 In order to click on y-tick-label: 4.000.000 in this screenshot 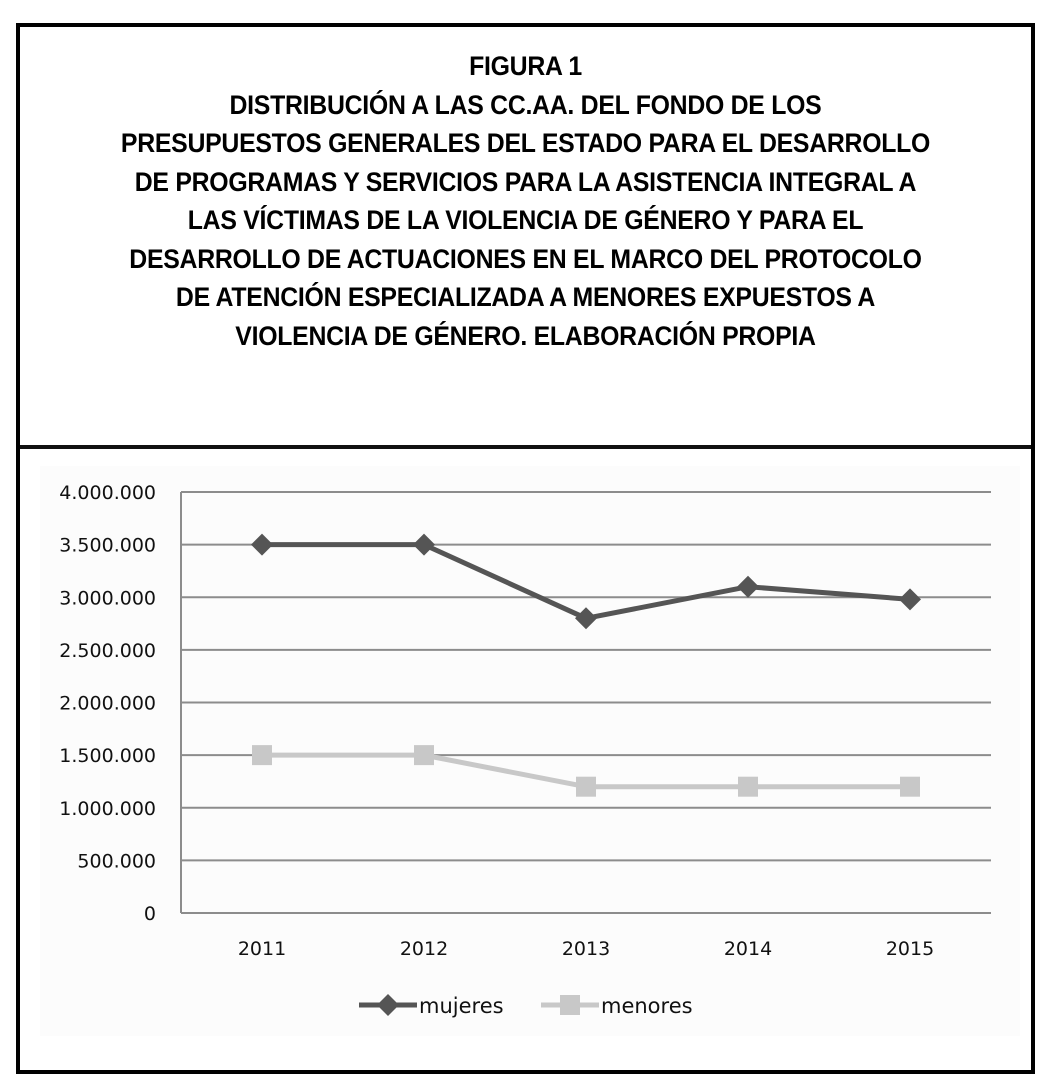, I will do `click(107, 493)`.